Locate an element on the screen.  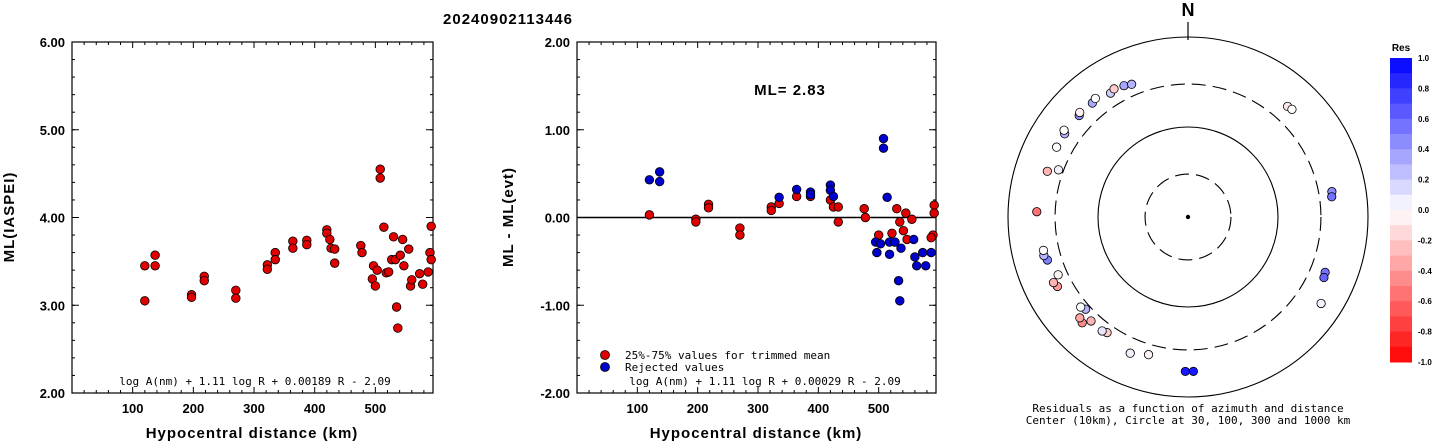
distance-circle-30km is located at coordinates (1188, 217).